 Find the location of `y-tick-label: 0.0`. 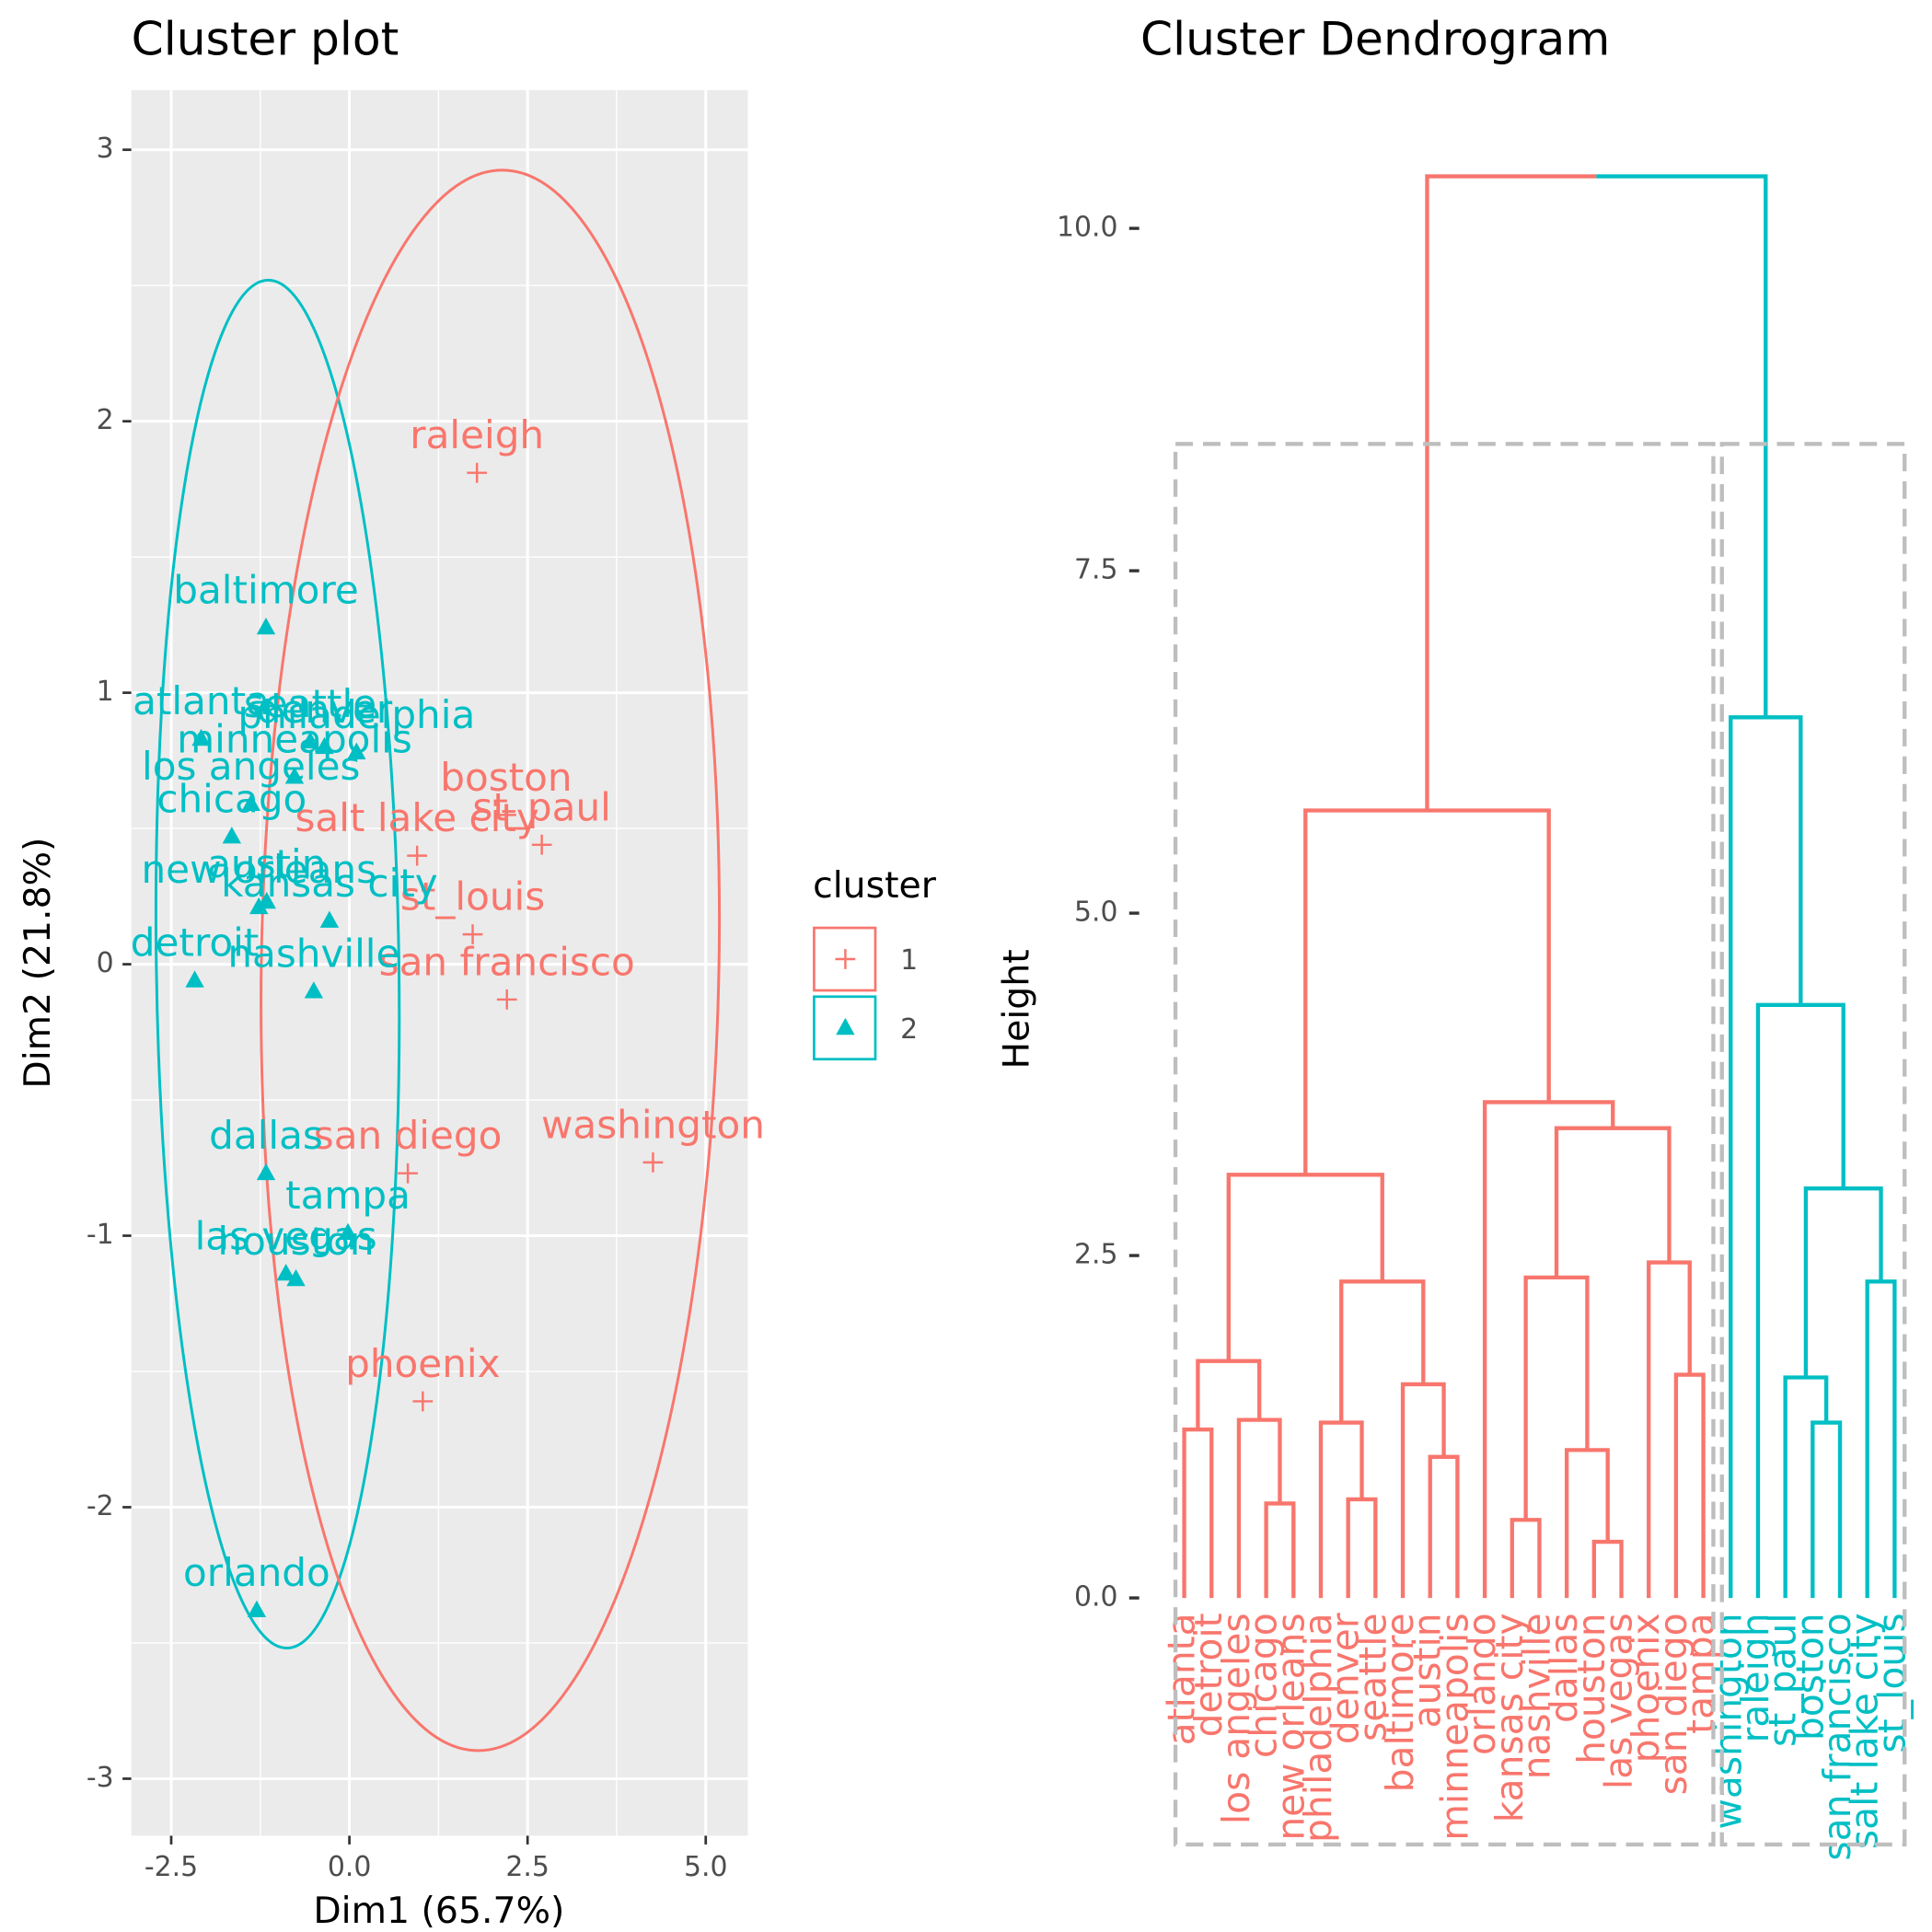

y-tick-label: 0.0 is located at coordinates (1096, 1598).